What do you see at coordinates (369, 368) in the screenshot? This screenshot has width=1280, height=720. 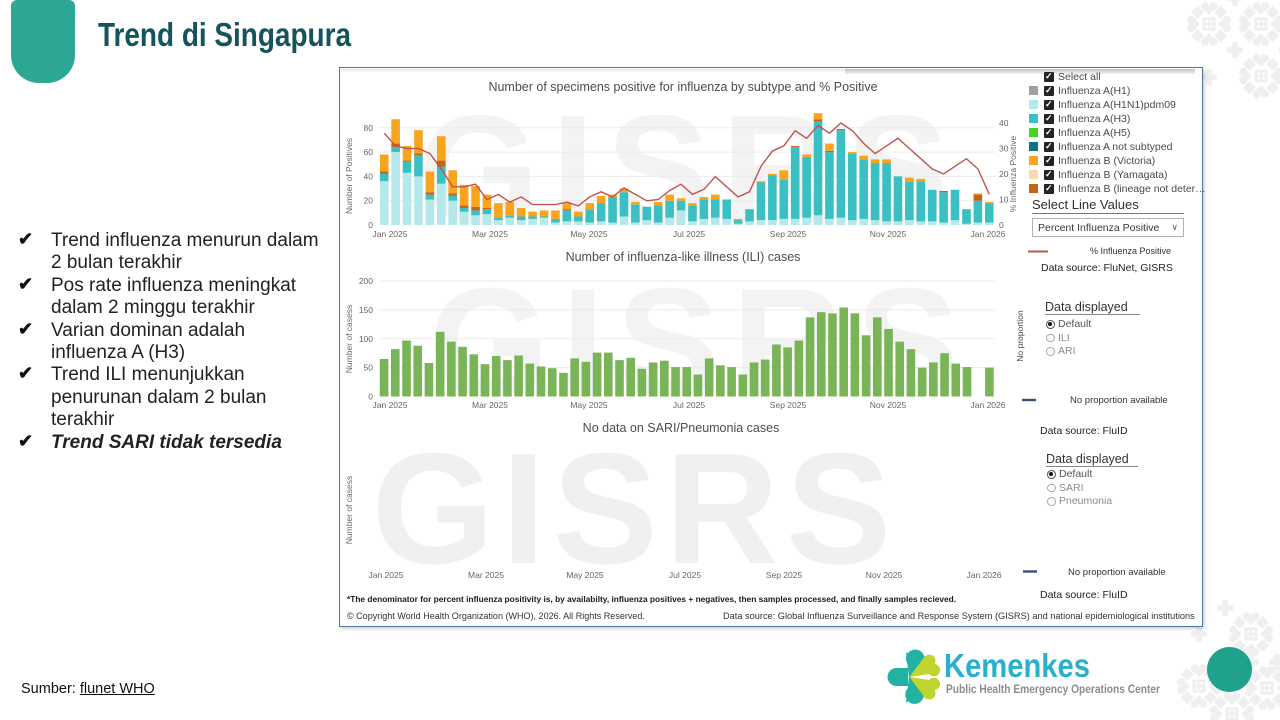 I see `svg-text: 50` at bounding box center [369, 368].